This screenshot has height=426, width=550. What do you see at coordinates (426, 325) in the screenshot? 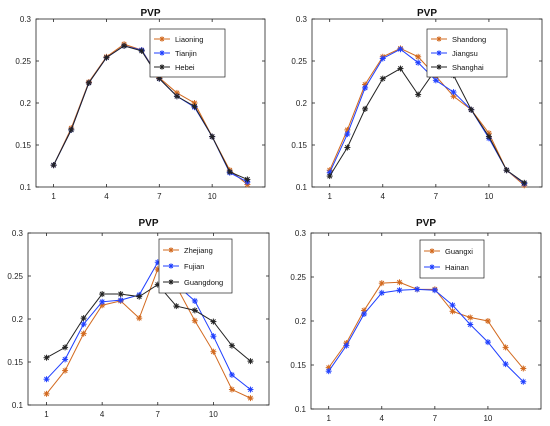
I see `series-guangxi` at bounding box center [426, 325].